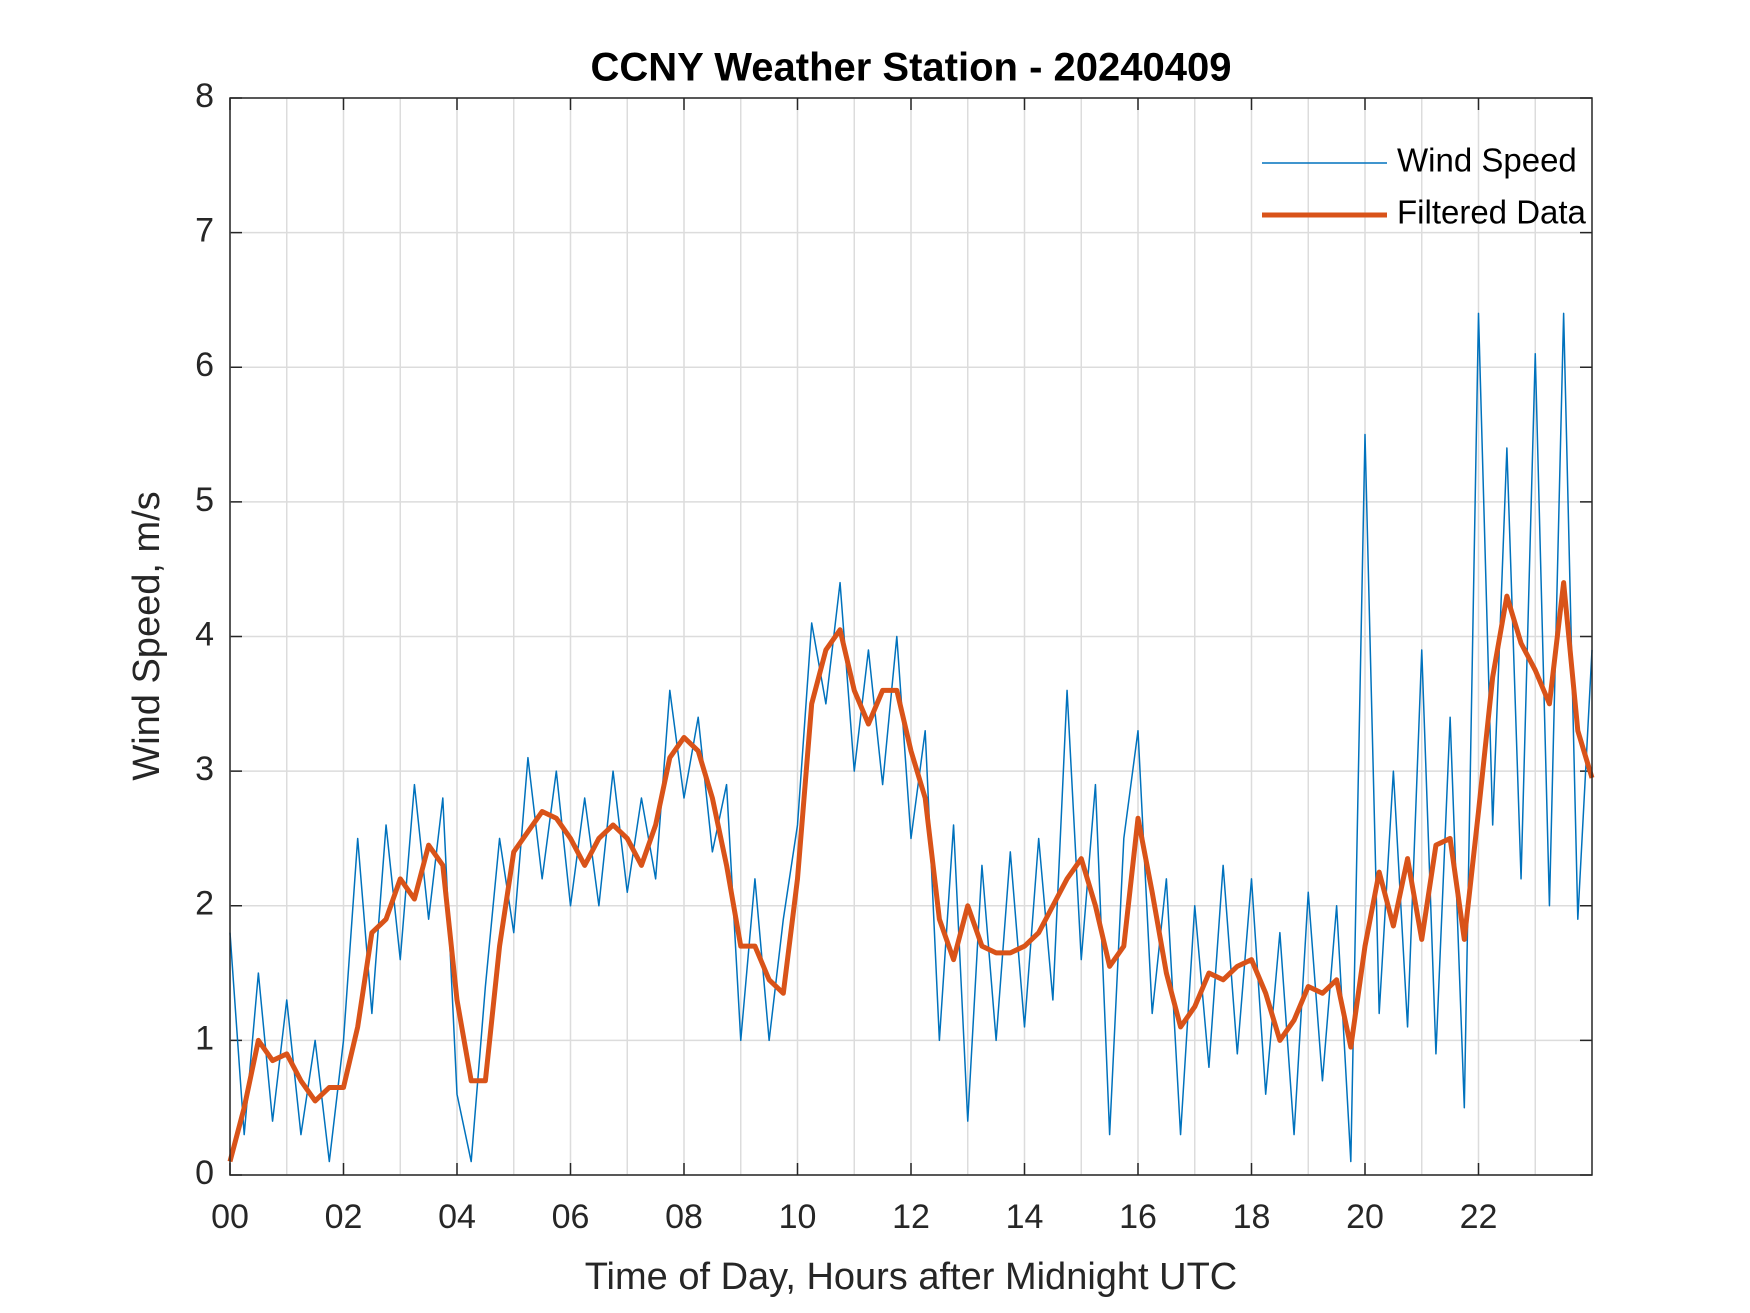  I want to click on x-tick-label: 16, so click(1138, 1217).